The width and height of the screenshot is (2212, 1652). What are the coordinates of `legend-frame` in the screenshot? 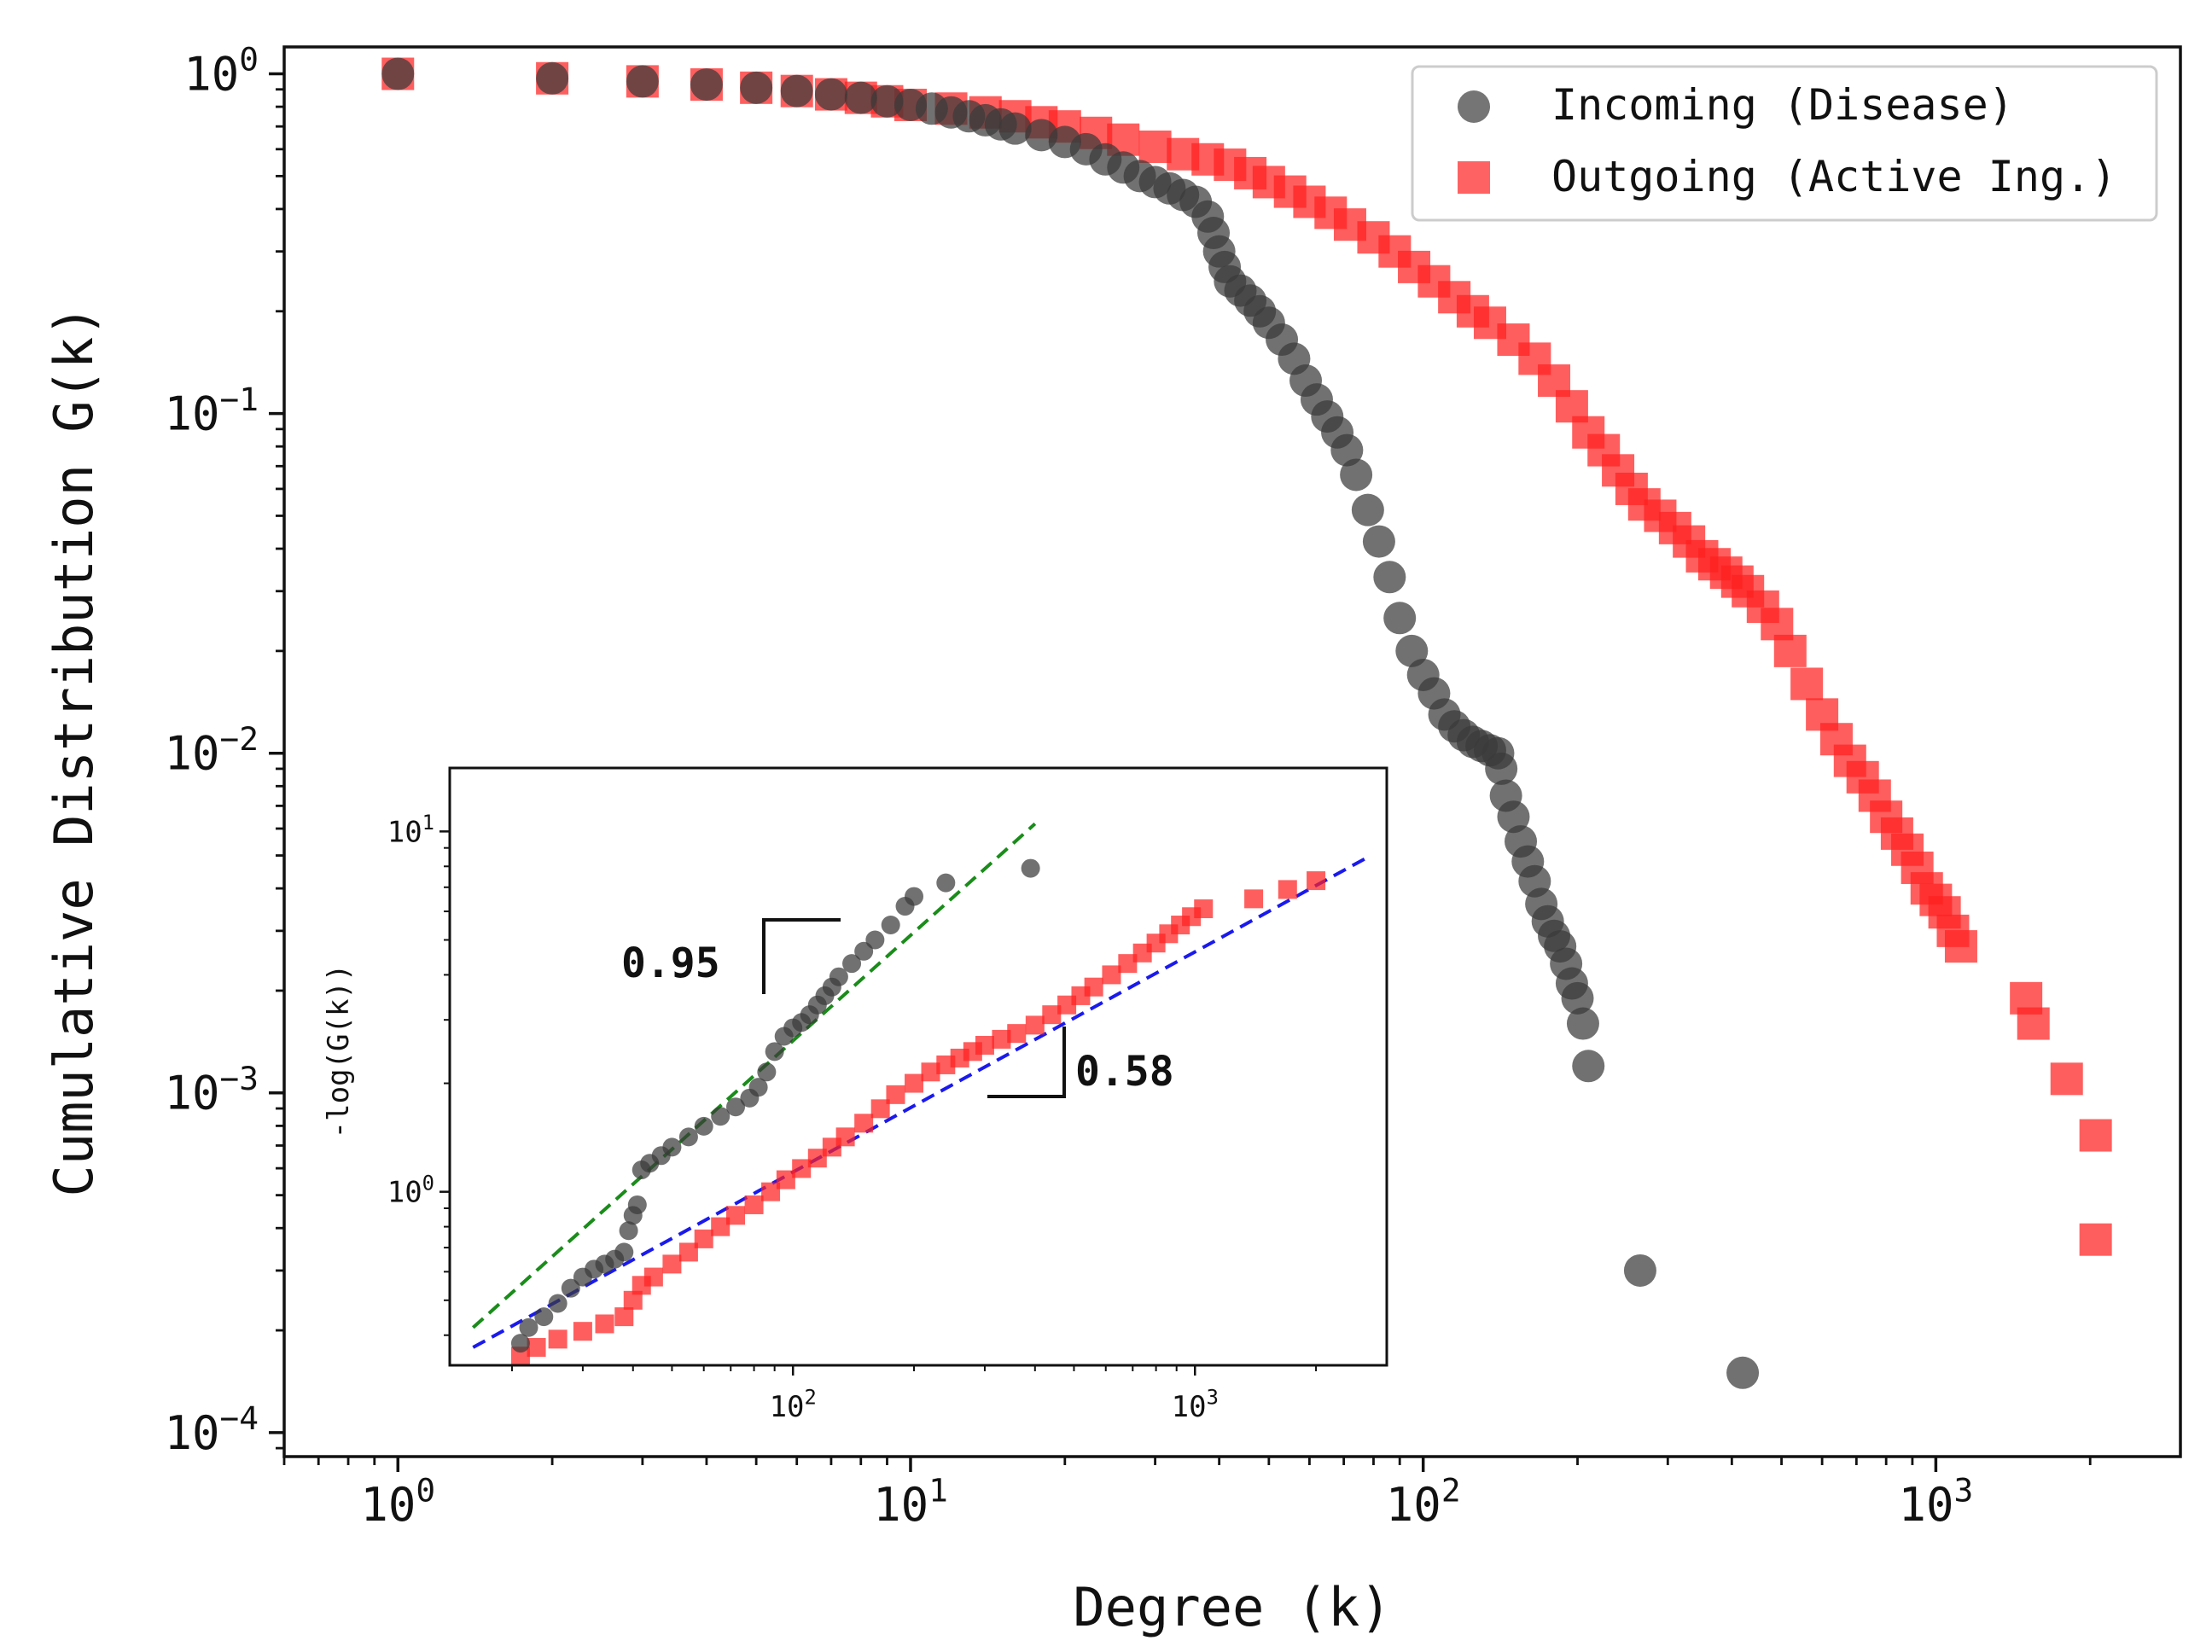 It's located at (1784, 143).